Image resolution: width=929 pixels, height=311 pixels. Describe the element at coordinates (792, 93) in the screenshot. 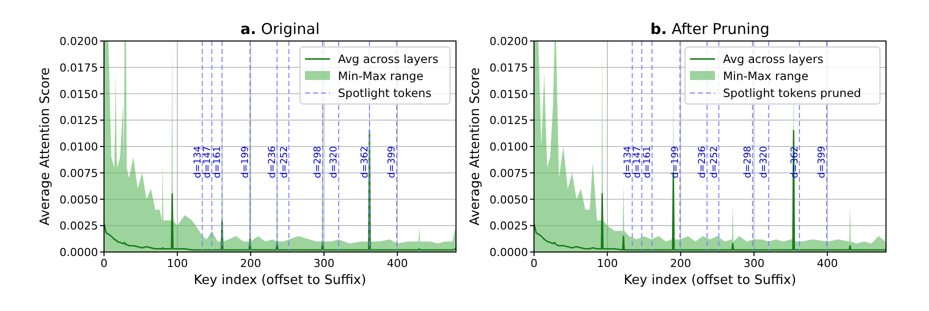

I see `annotation: Spotlight tokens pruned` at that location.